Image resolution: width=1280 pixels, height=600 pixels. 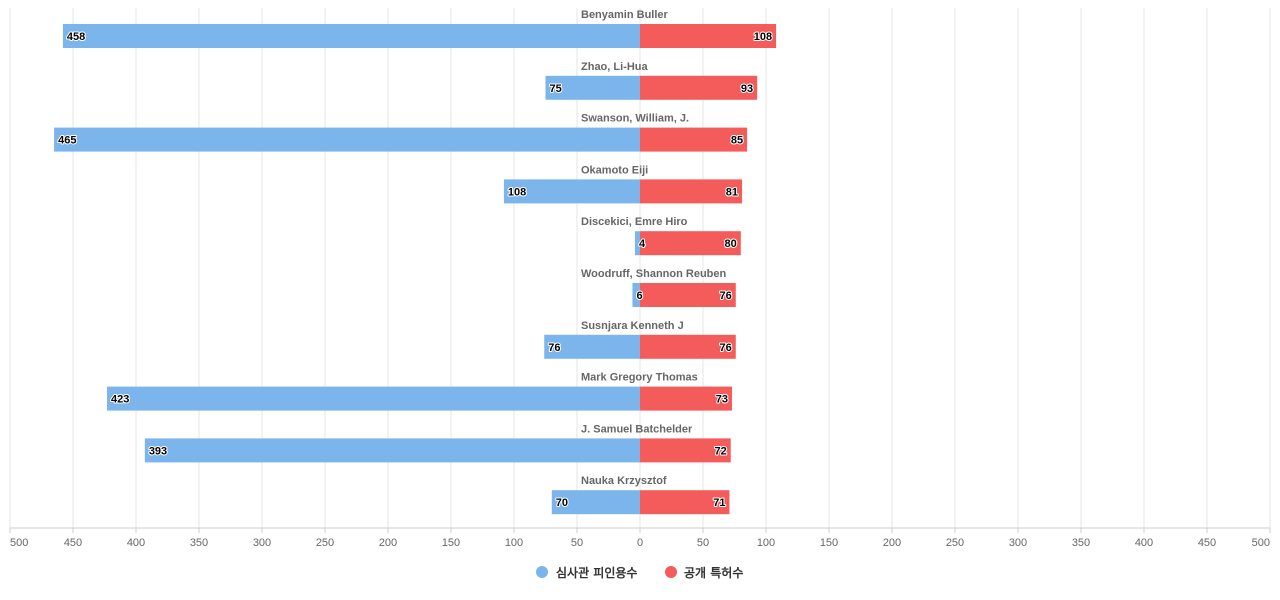 What do you see at coordinates (614, 67) in the screenshot?
I see `category-label: Zhao, Li-Hua` at bounding box center [614, 67].